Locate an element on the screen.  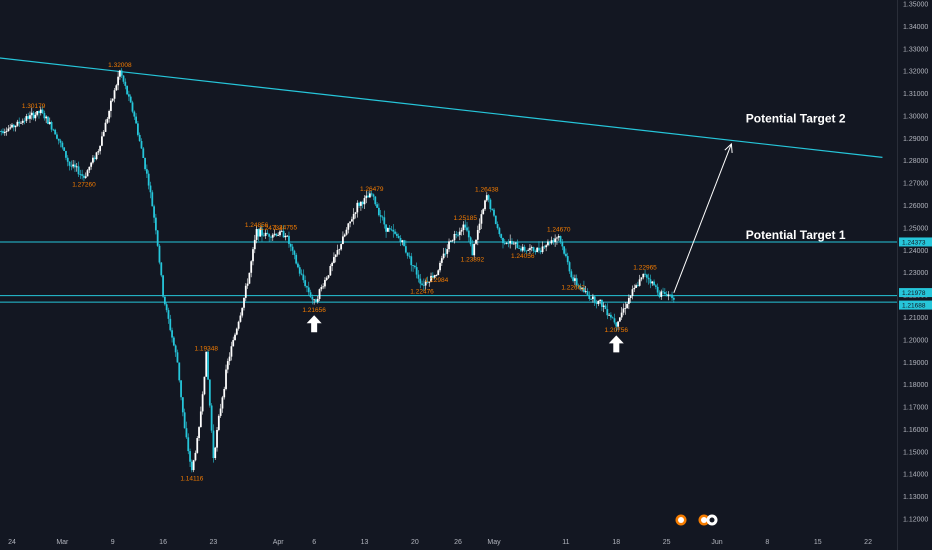
x-tick-label: 25 is located at coordinates (667, 542).